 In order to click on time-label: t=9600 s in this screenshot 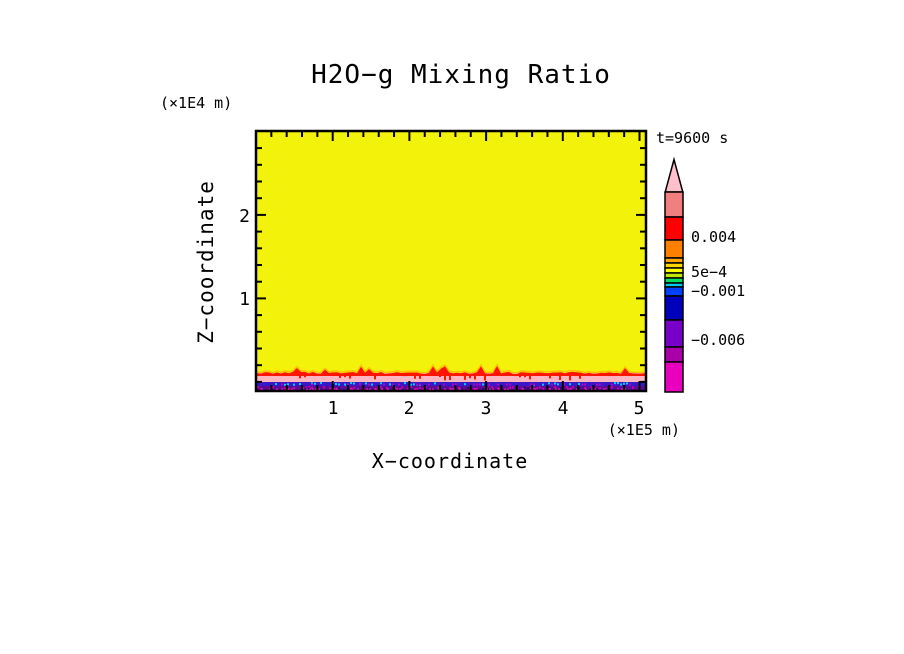, I will do `click(692, 138)`.